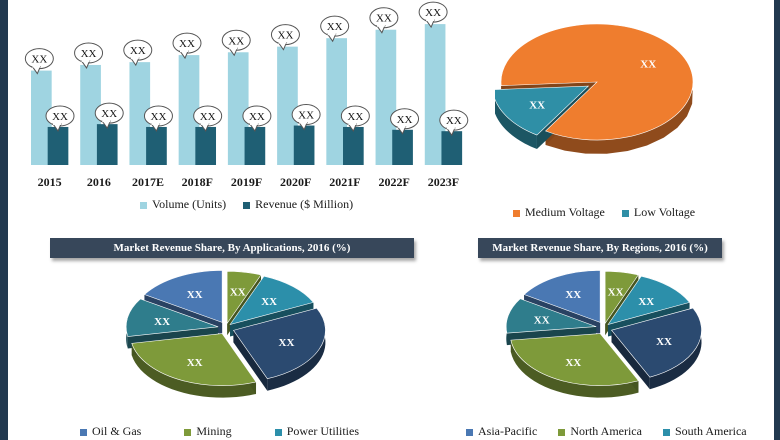 This screenshot has height=440, width=780. Describe the element at coordinates (562, 432) in the screenshot. I see `legend-swatch-north-america` at that location.